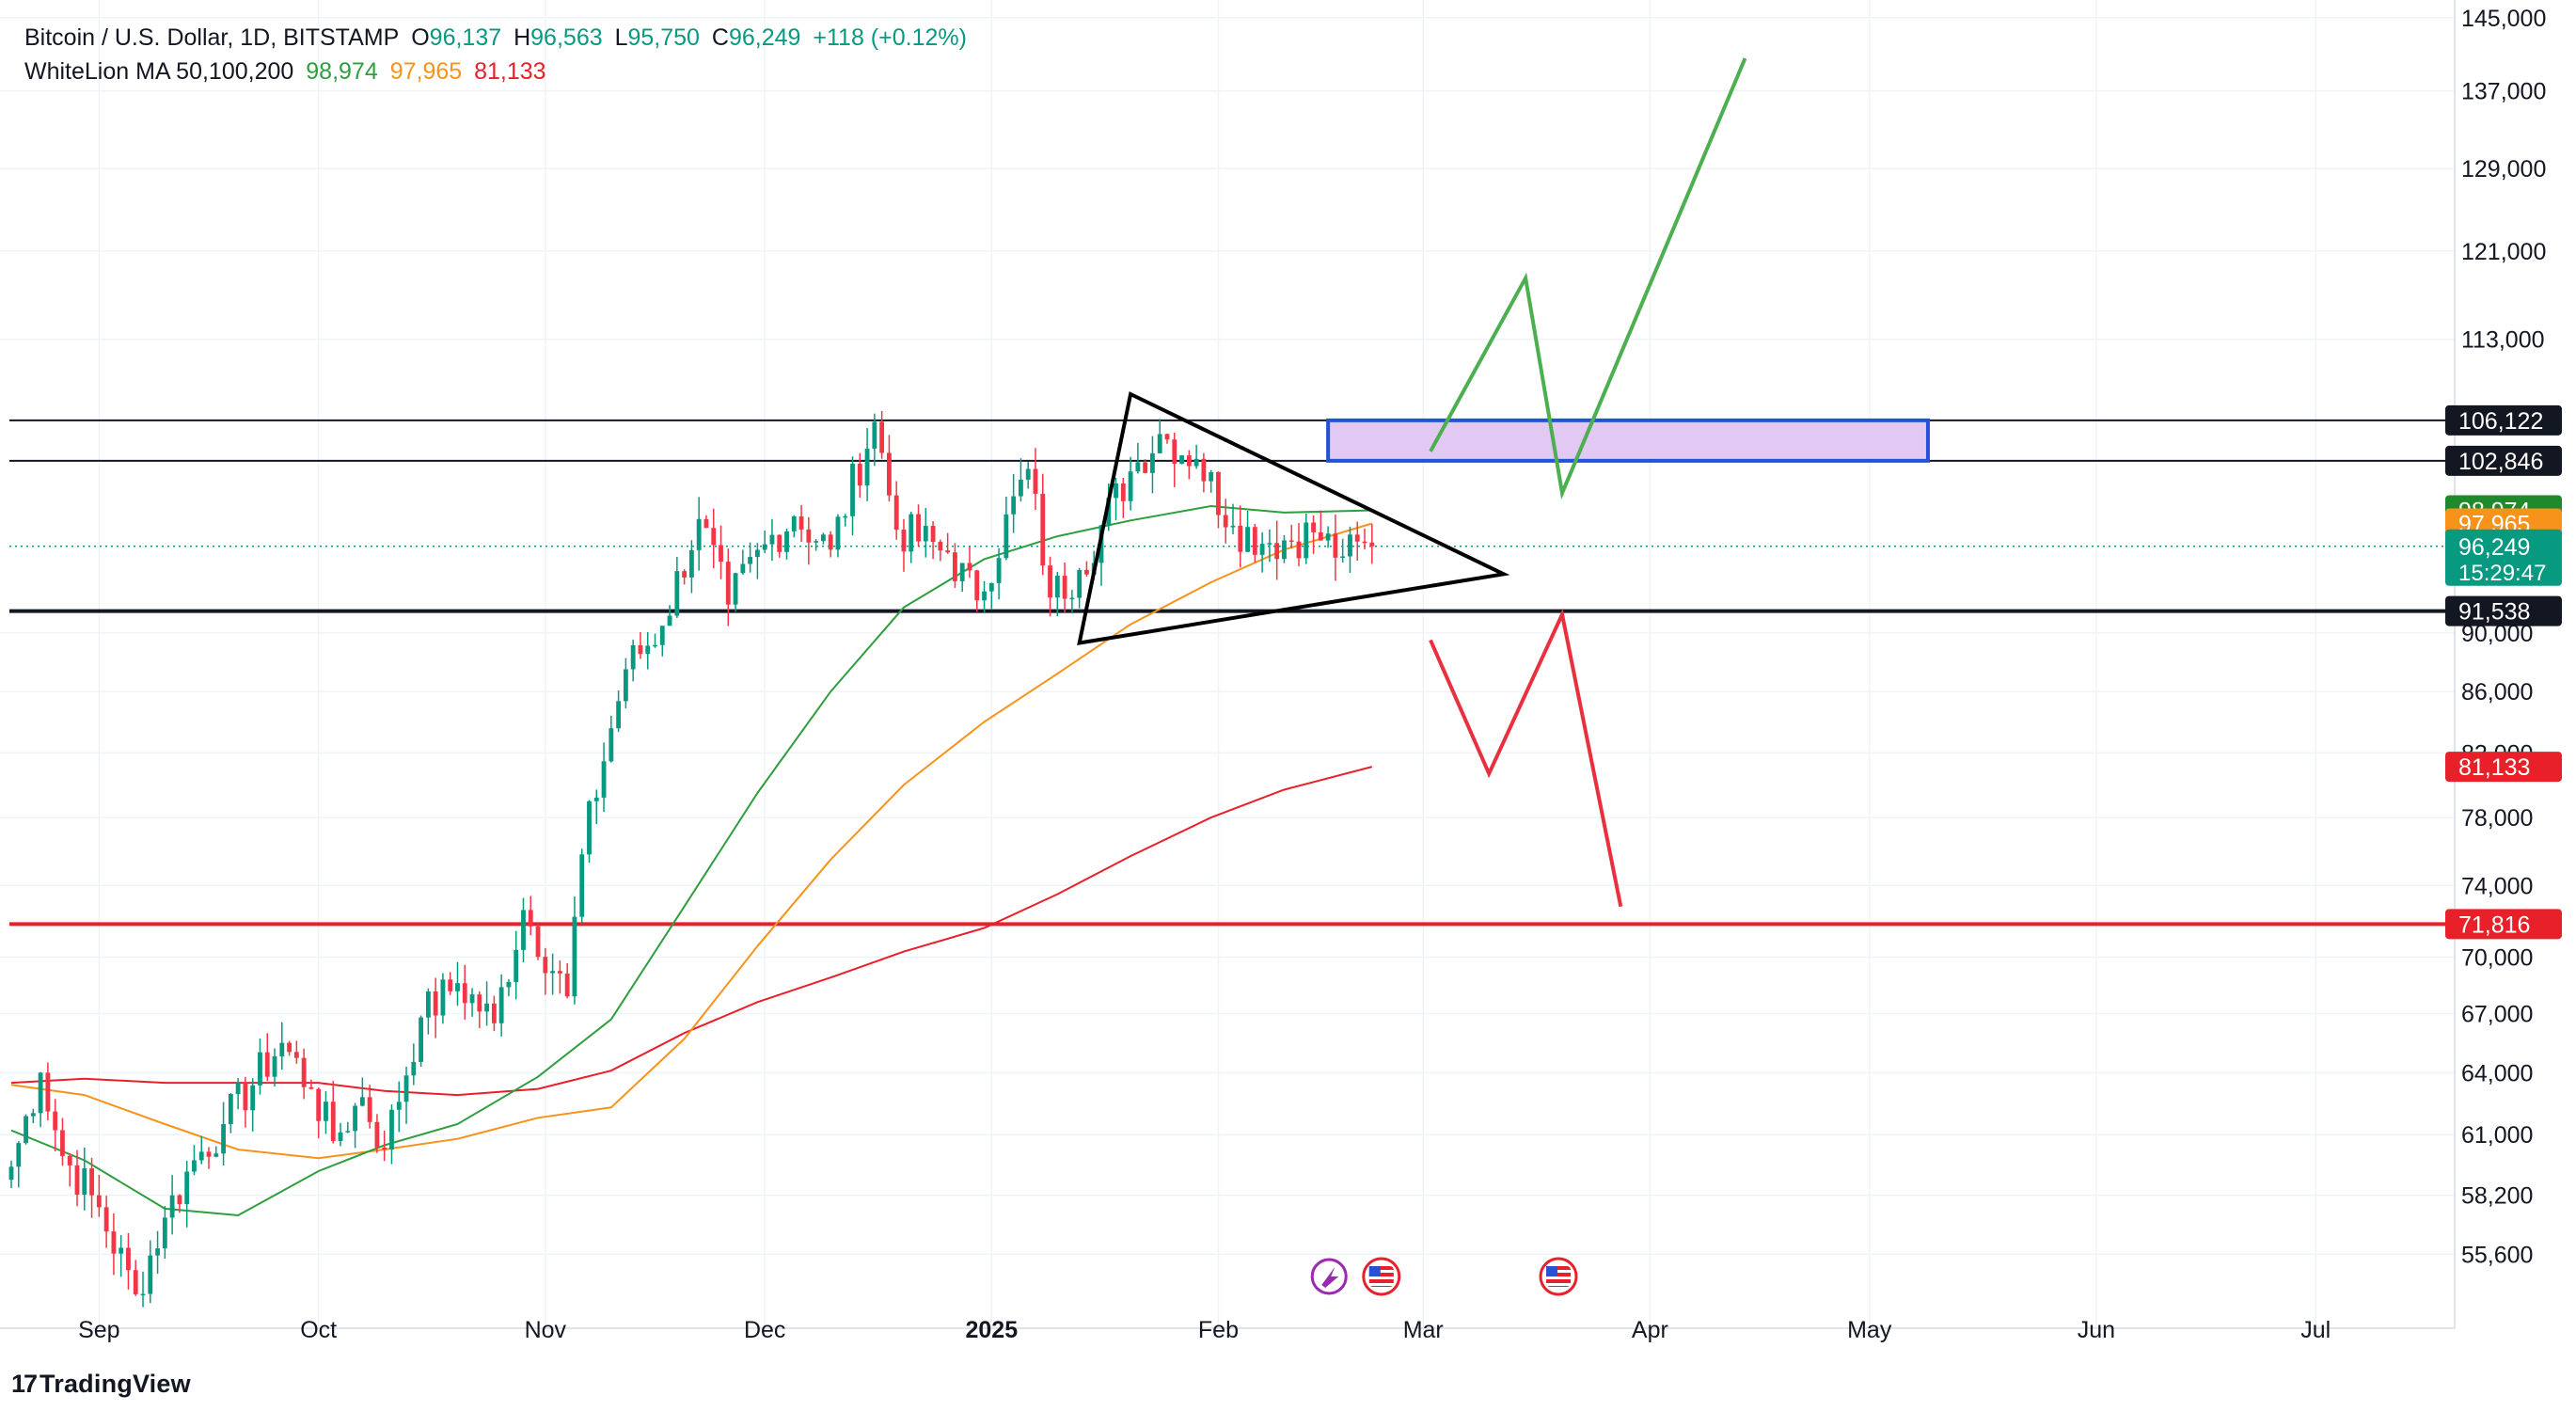 The height and width of the screenshot is (1411, 2576). What do you see at coordinates (318, 1330) in the screenshot?
I see `time-tick-label: Oct` at bounding box center [318, 1330].